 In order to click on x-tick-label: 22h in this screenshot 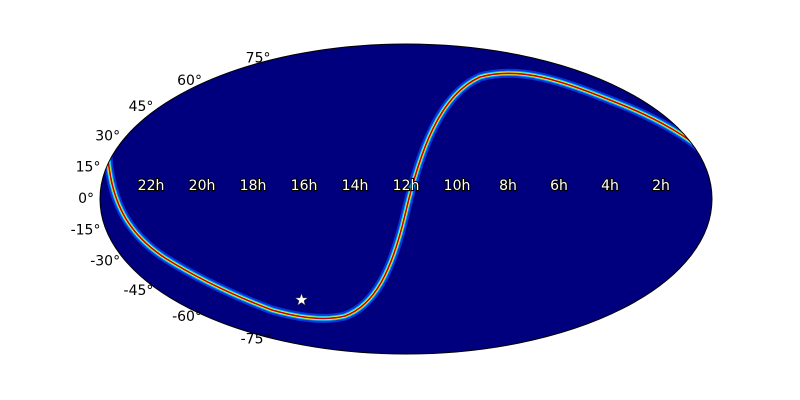, I will do `click(151, 186)`.